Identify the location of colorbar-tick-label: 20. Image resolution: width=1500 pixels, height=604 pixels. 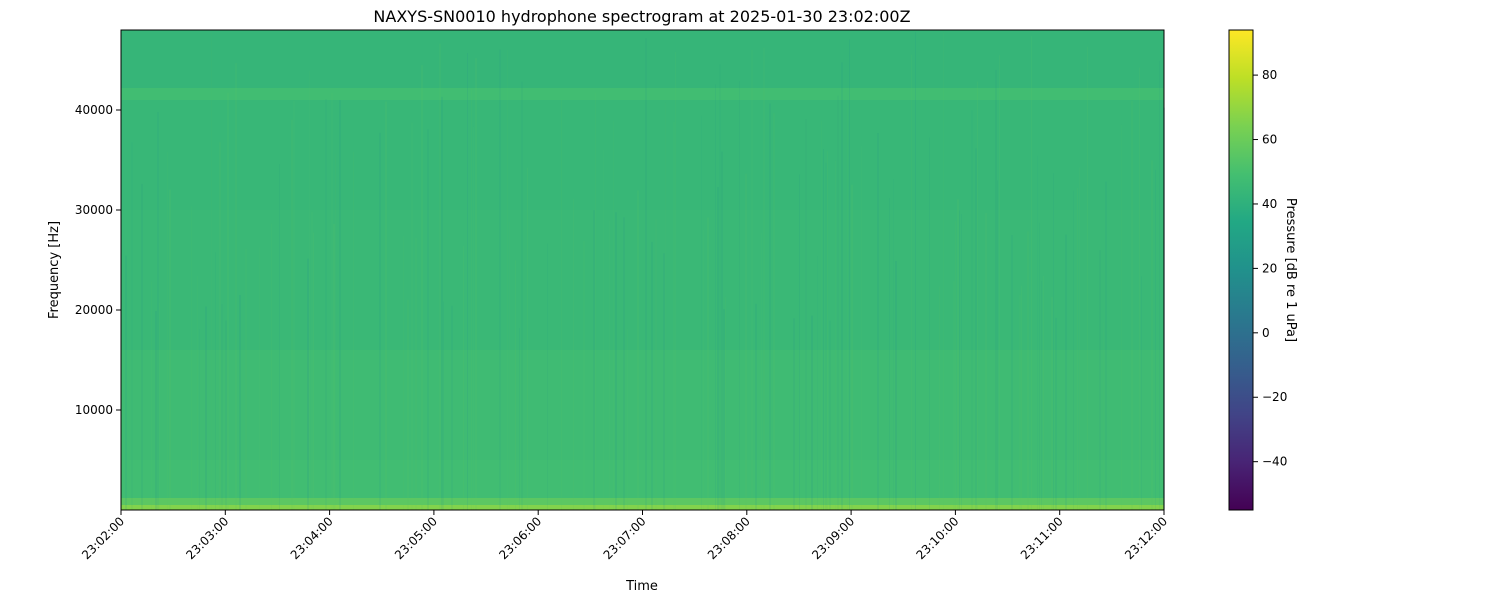
(1269, 268).